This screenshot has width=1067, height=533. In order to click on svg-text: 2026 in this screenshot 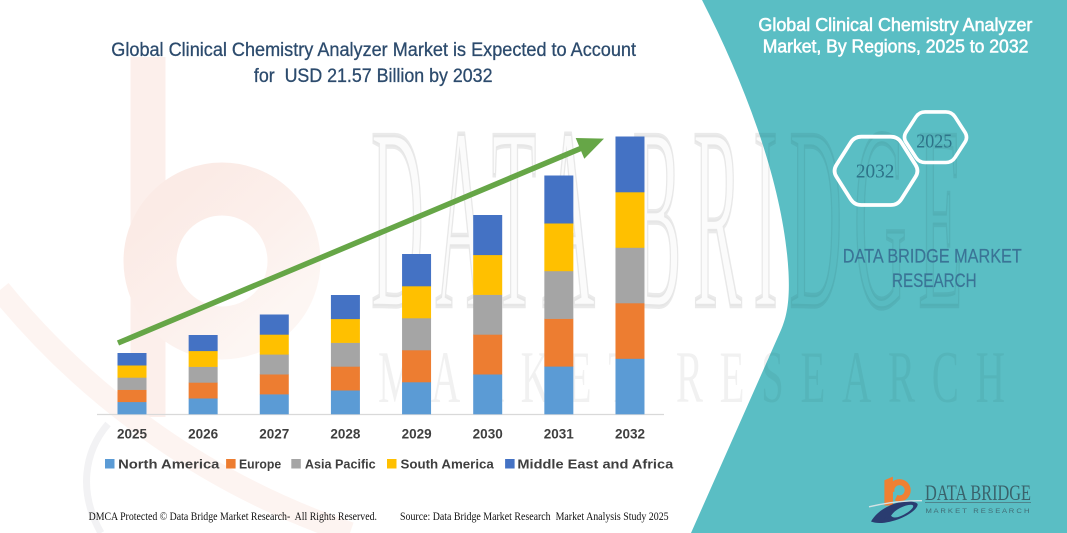, I will do `click(203, 434)`.